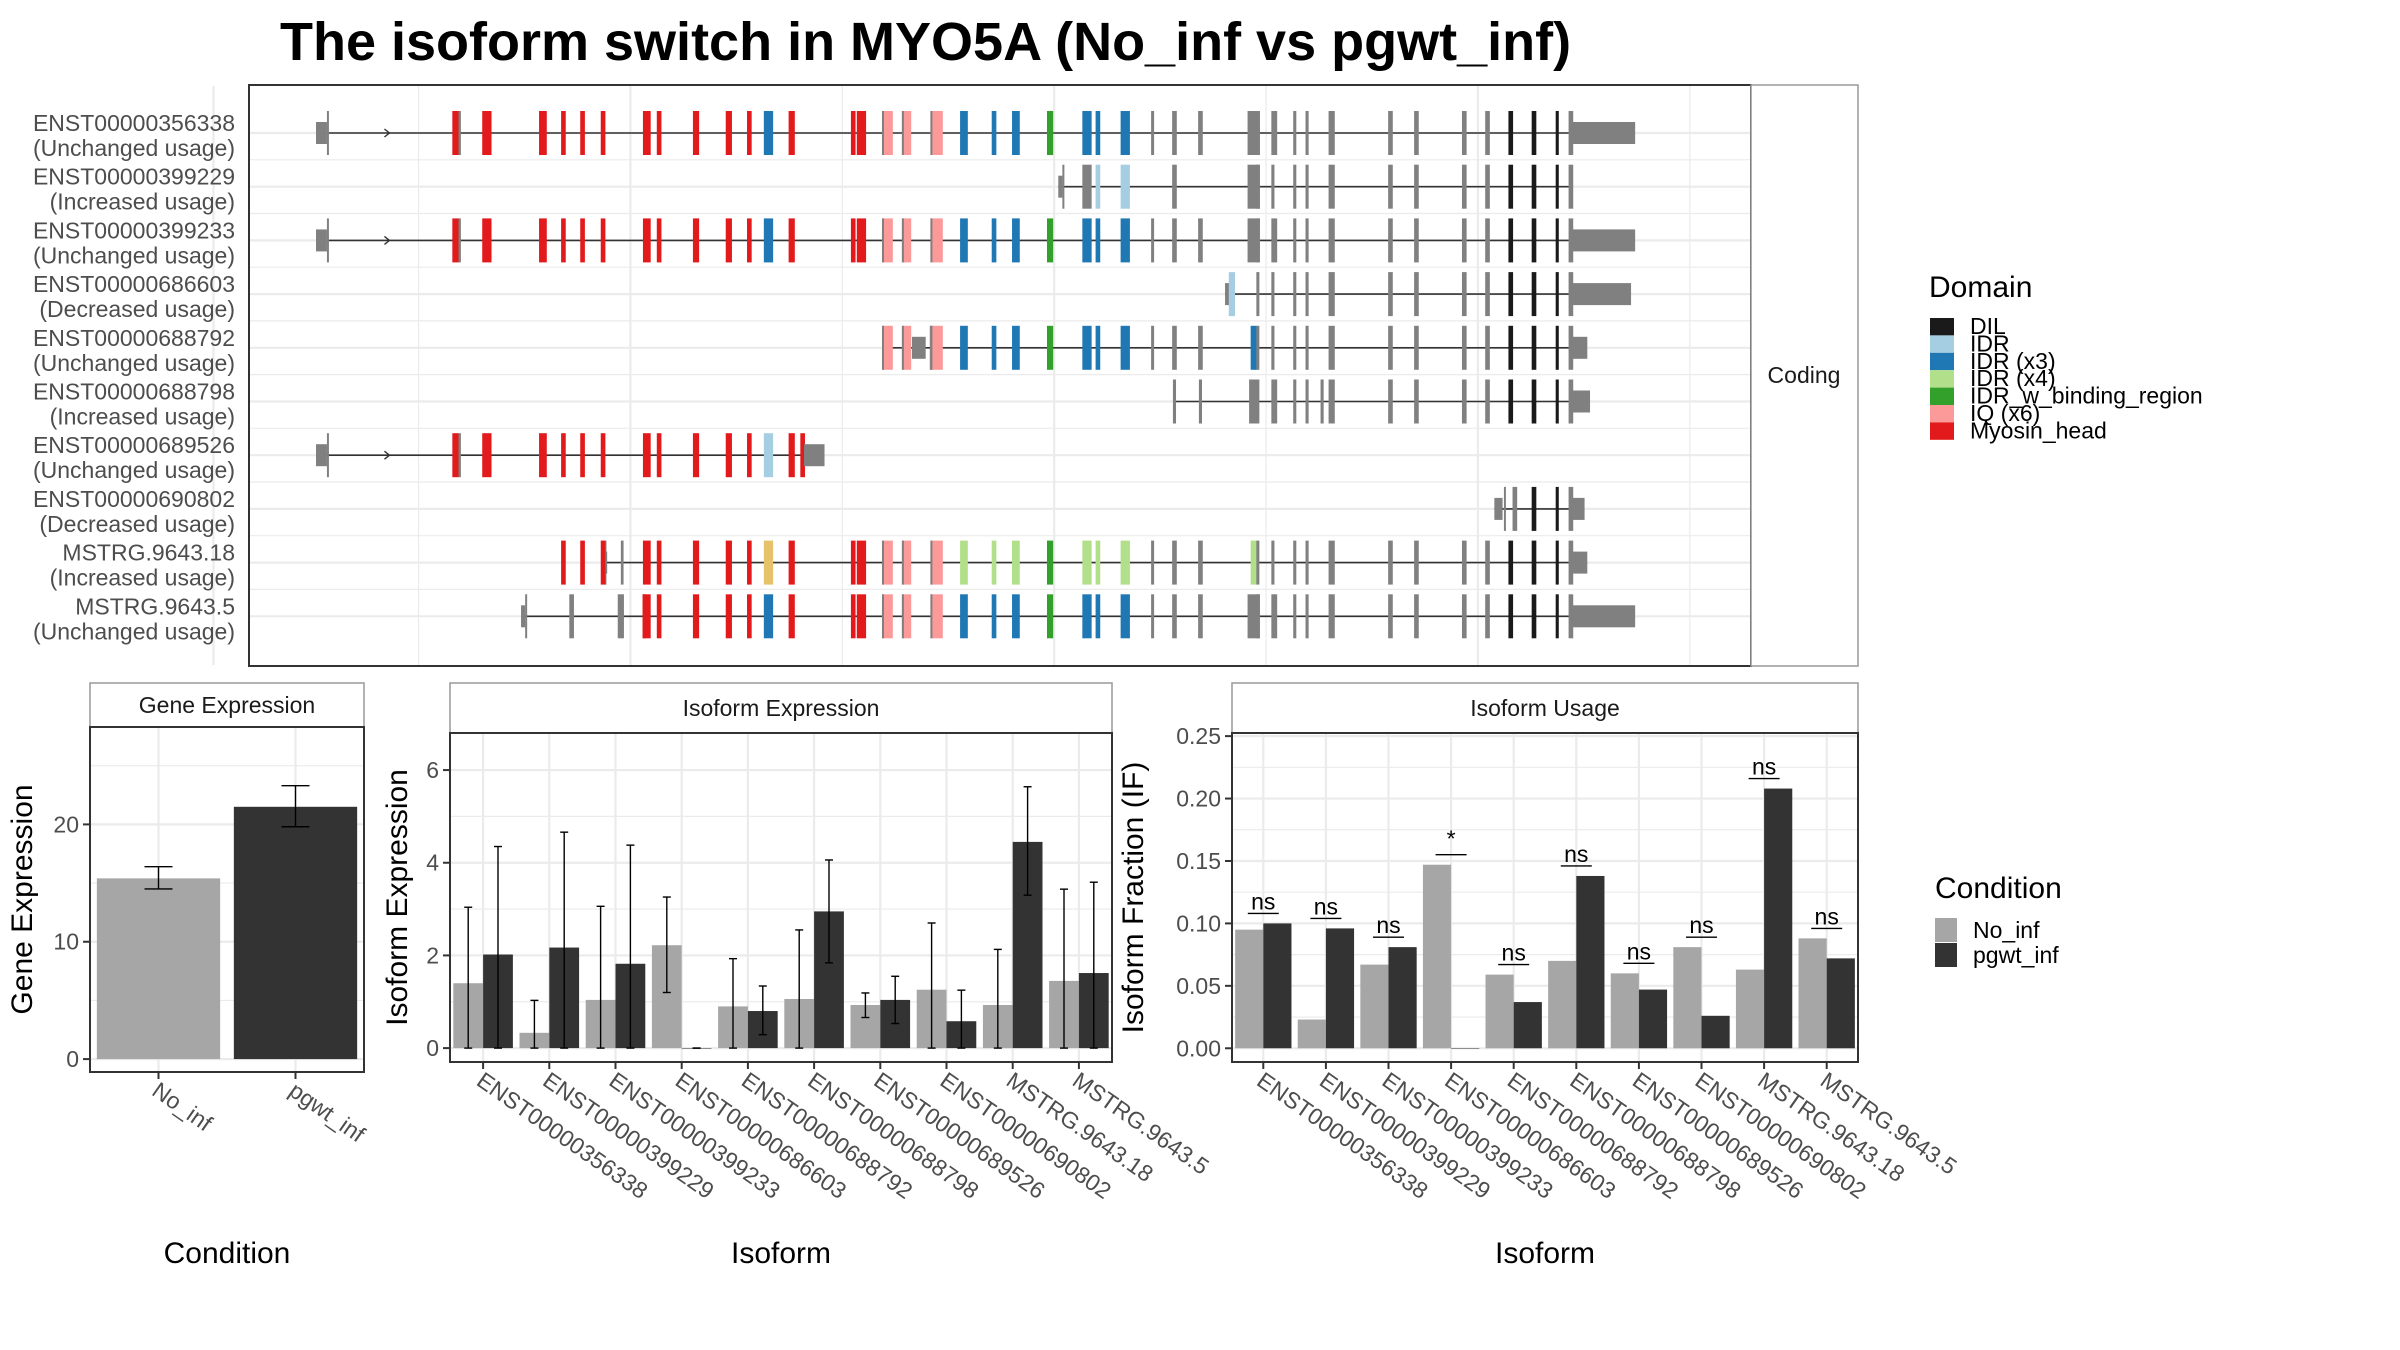  I want to click on y-tick-label: 0.00, so click(1198, 1048).